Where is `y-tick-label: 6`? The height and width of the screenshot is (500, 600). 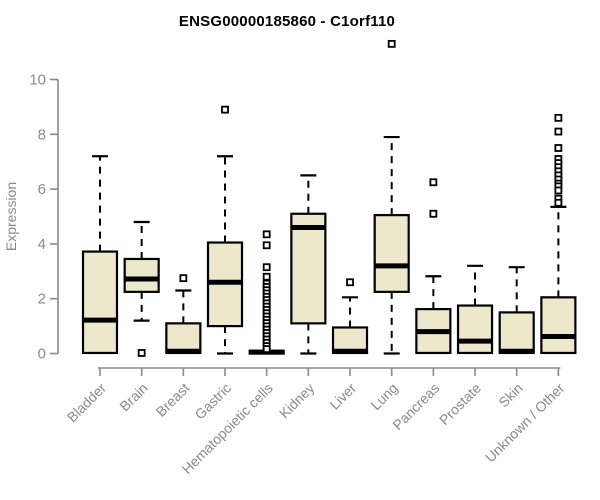 y-tick-label: 6 is located at coordinates (42, 189).